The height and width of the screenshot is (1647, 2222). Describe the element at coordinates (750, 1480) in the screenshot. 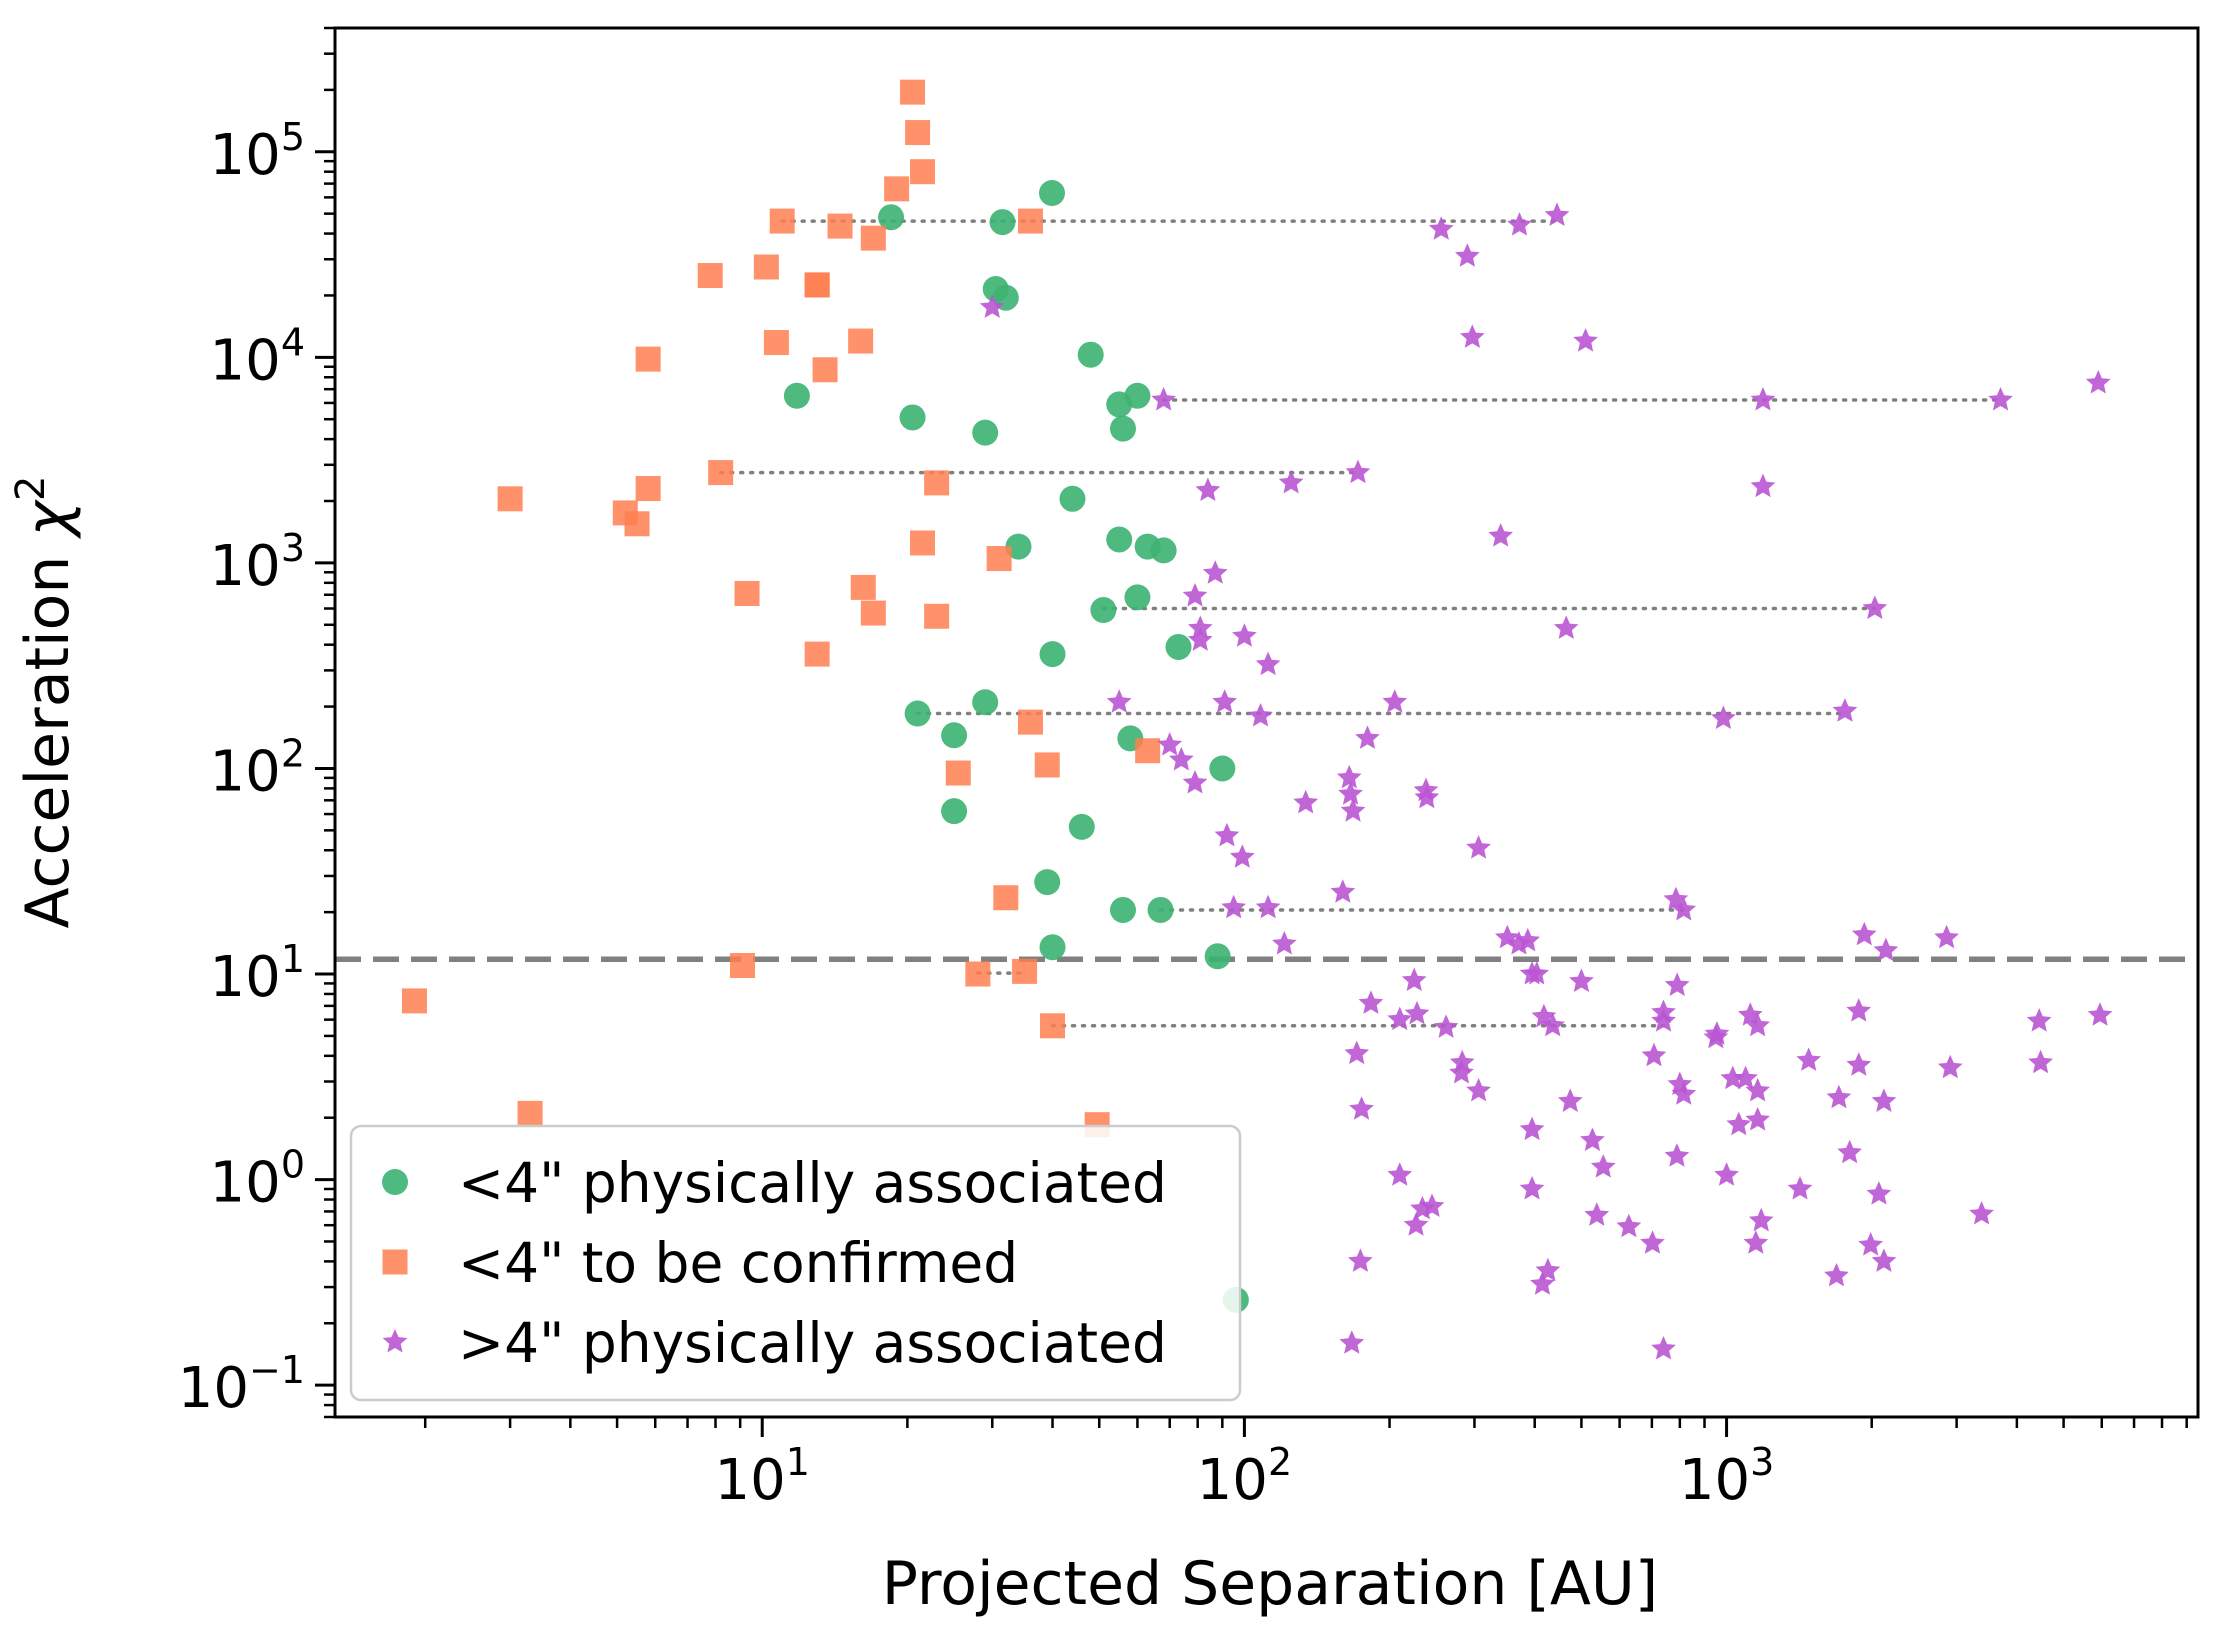

I see `x-tick-base: 10` at that location.